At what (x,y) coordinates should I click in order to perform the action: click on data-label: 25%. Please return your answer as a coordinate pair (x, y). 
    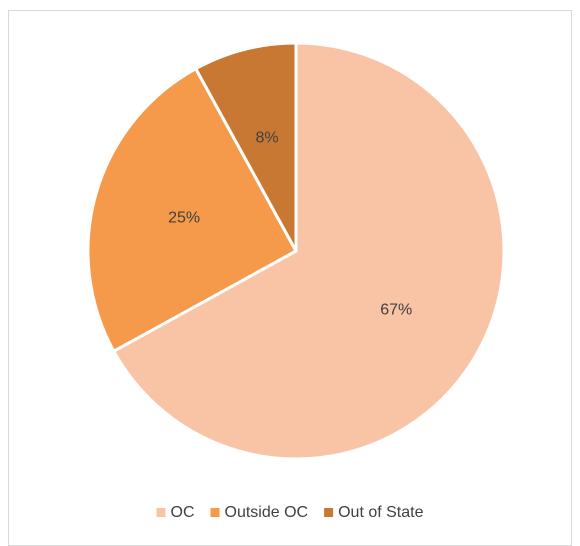
    Looking at the image, I should click on (184, 218).